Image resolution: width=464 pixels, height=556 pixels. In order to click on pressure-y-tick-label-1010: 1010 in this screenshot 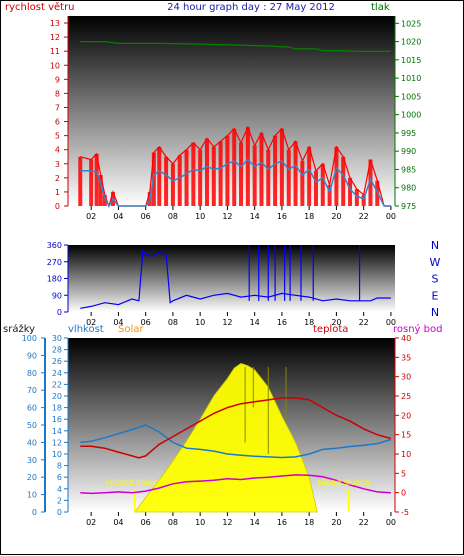, I will do `click(411, 78)`.